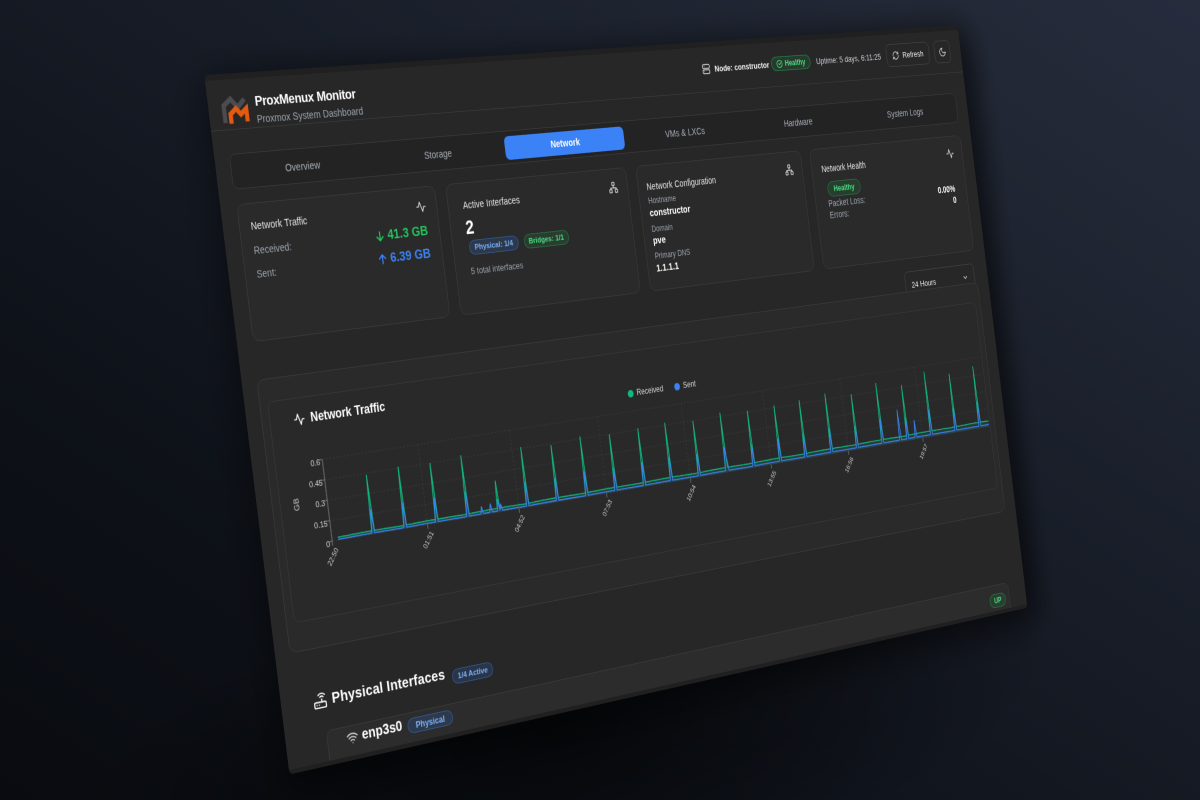 The width and height of the screenshot is (1200, 800). I want to click on svg-text: 04:52, so click(519, 523).